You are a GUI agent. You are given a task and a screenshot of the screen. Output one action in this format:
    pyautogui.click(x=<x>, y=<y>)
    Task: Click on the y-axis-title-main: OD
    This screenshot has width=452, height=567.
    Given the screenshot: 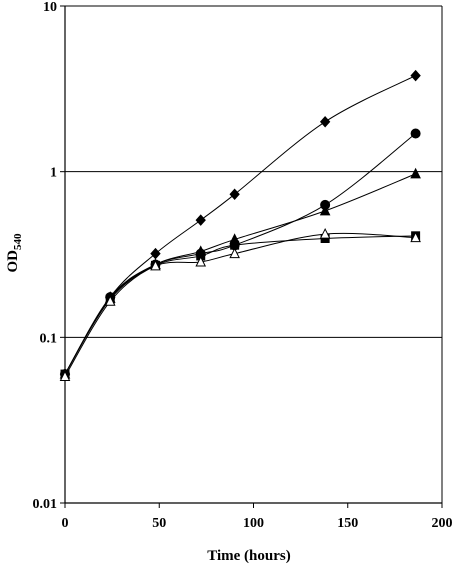 What is the action you would take?
    pyautogui.click(x=13, y=261)
    